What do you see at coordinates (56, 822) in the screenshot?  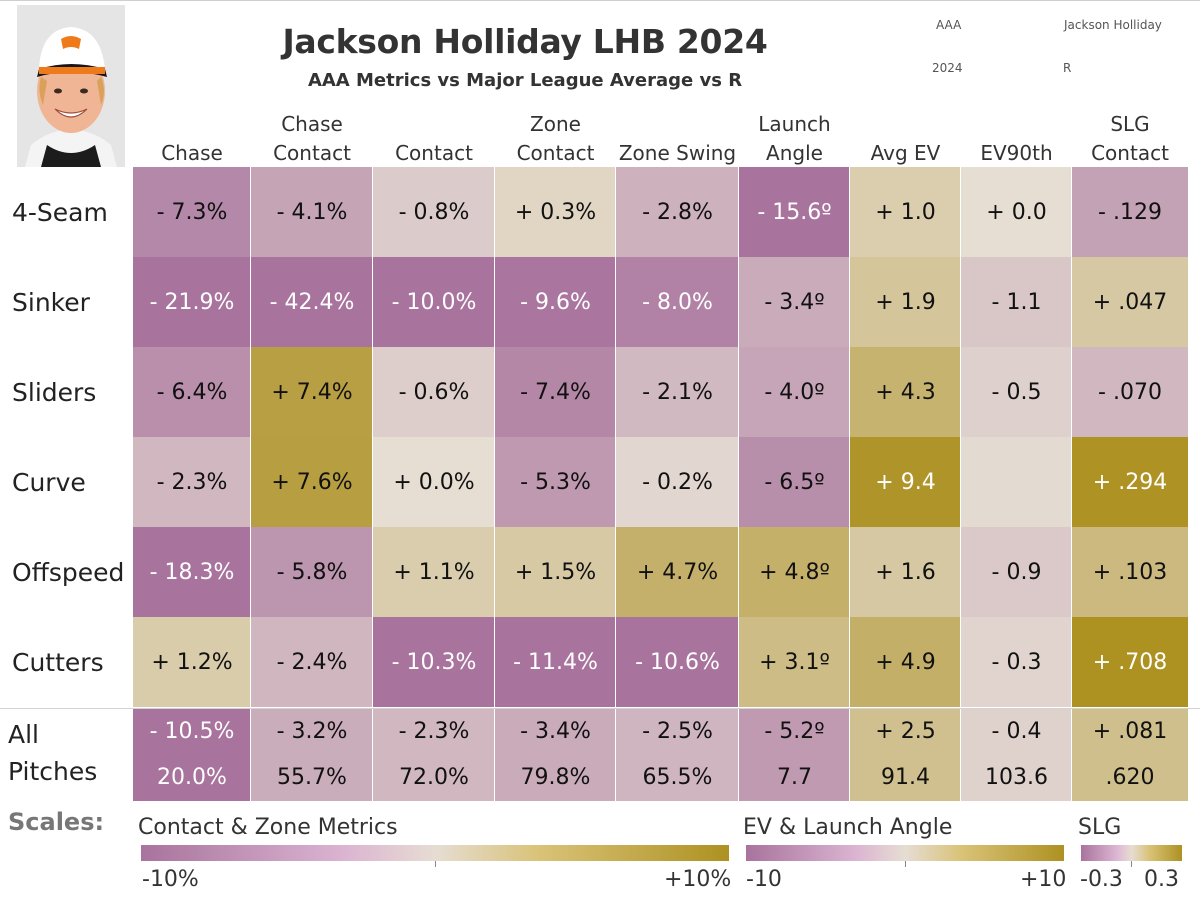 I see `scales-label: Scales:` at bounding box center [56, 822].